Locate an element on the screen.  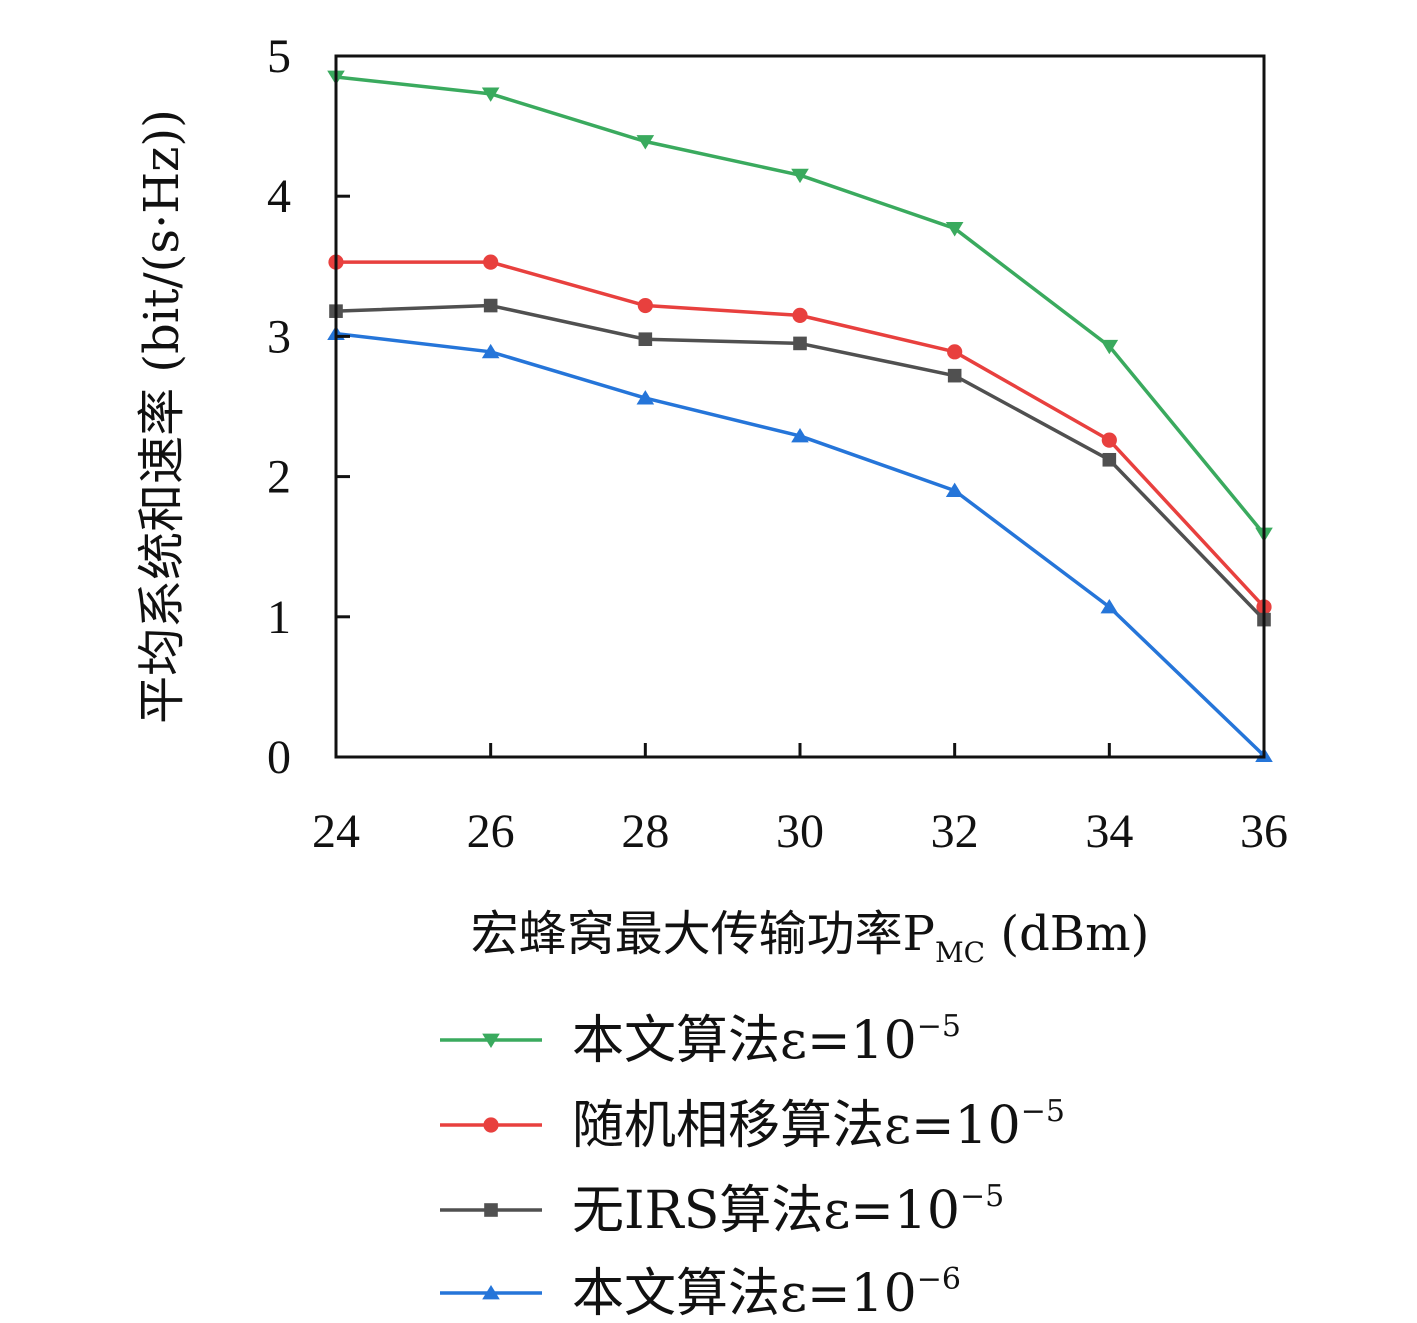
y-tick-label: 0 is located at coordinates (279, 757).